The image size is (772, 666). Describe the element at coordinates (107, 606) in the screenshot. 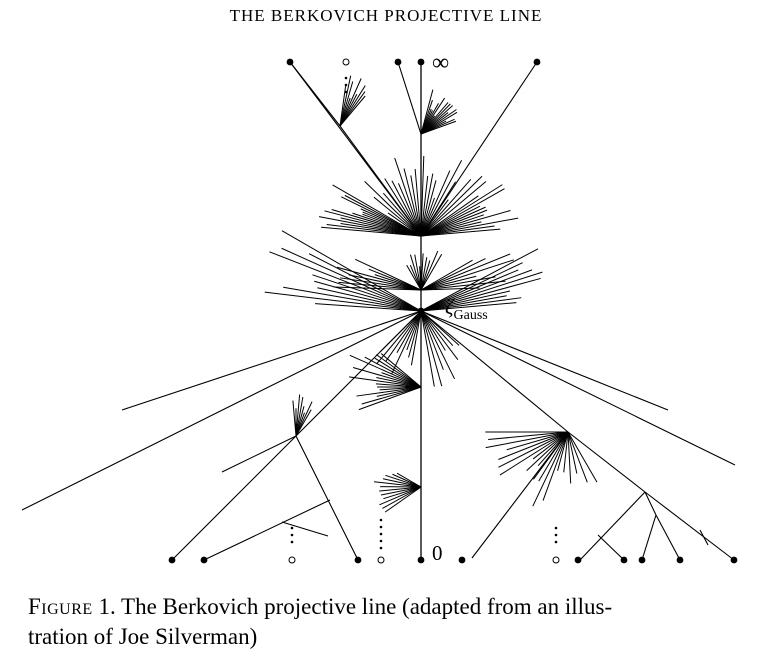

I see `caption-figure-number: 1.` at that location.